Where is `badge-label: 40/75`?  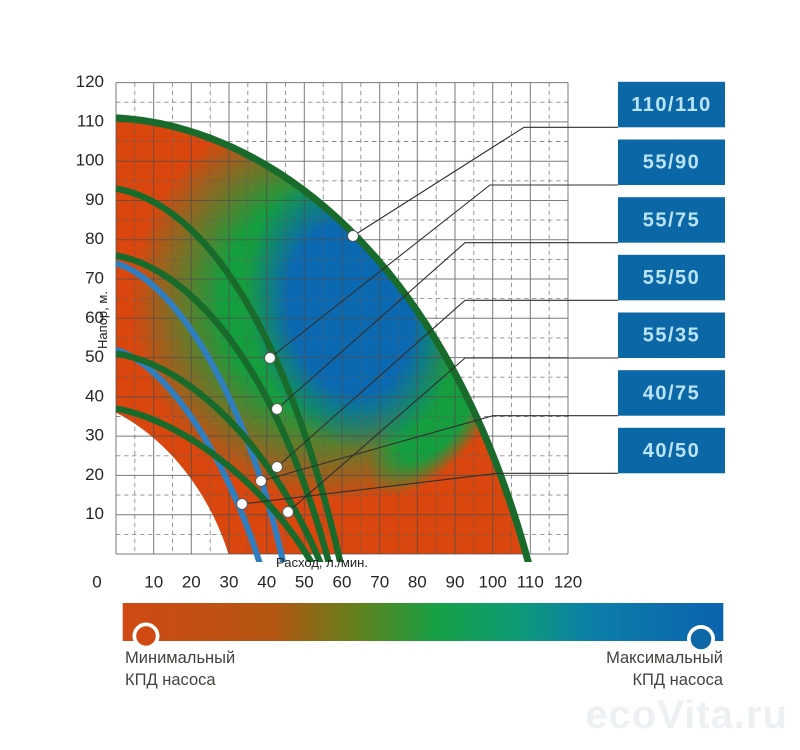 badge-label: 40/75 is located at coordinates (672, 393).